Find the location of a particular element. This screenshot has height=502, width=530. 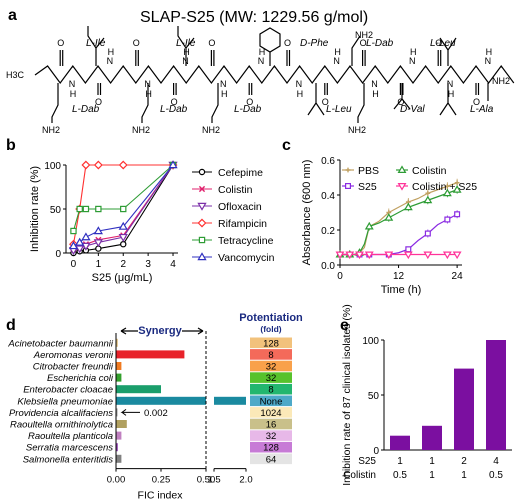

potentiation-value: 8 is located at coordinates (270, 390).